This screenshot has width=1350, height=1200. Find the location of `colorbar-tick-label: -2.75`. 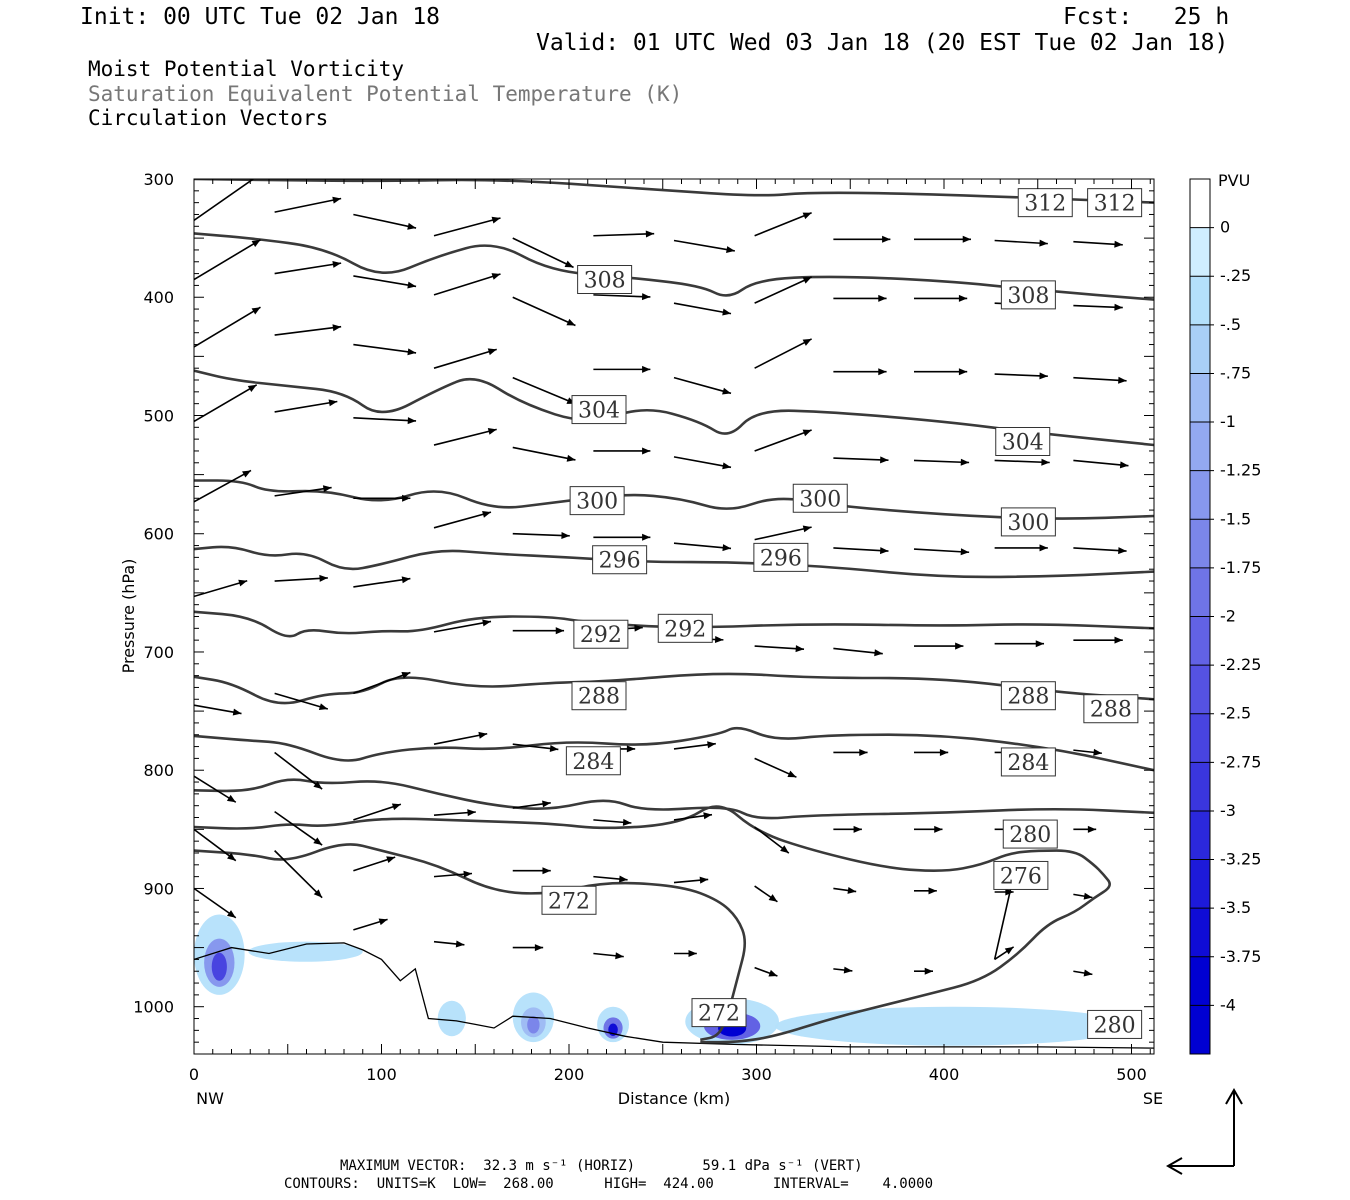

colorbar-tick-label: -2.75 is located at coordinates (1240, 761).